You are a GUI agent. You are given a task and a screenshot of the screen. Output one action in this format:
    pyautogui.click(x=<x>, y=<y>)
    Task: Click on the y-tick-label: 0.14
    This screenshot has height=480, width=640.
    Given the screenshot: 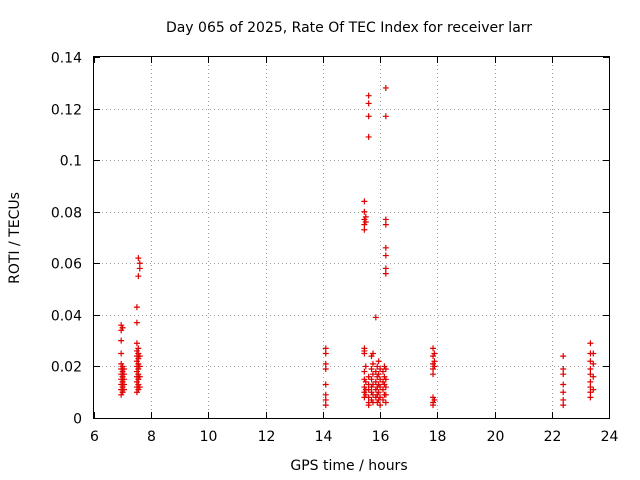 What is the action you would take?
    pyautogui.click(x=66, y=59)
    